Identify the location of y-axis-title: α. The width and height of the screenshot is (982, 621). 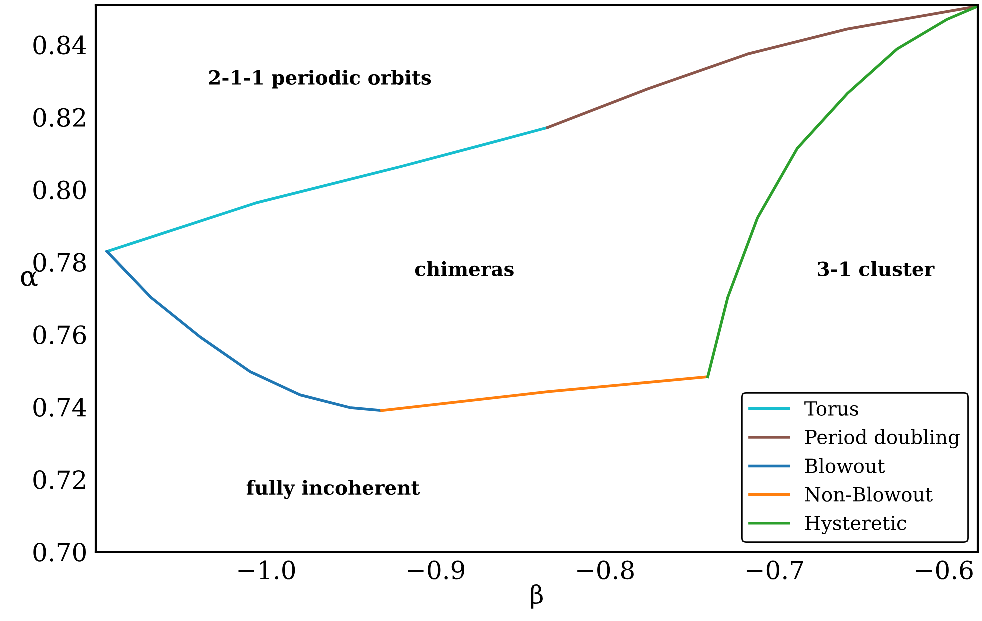
(29, 279).